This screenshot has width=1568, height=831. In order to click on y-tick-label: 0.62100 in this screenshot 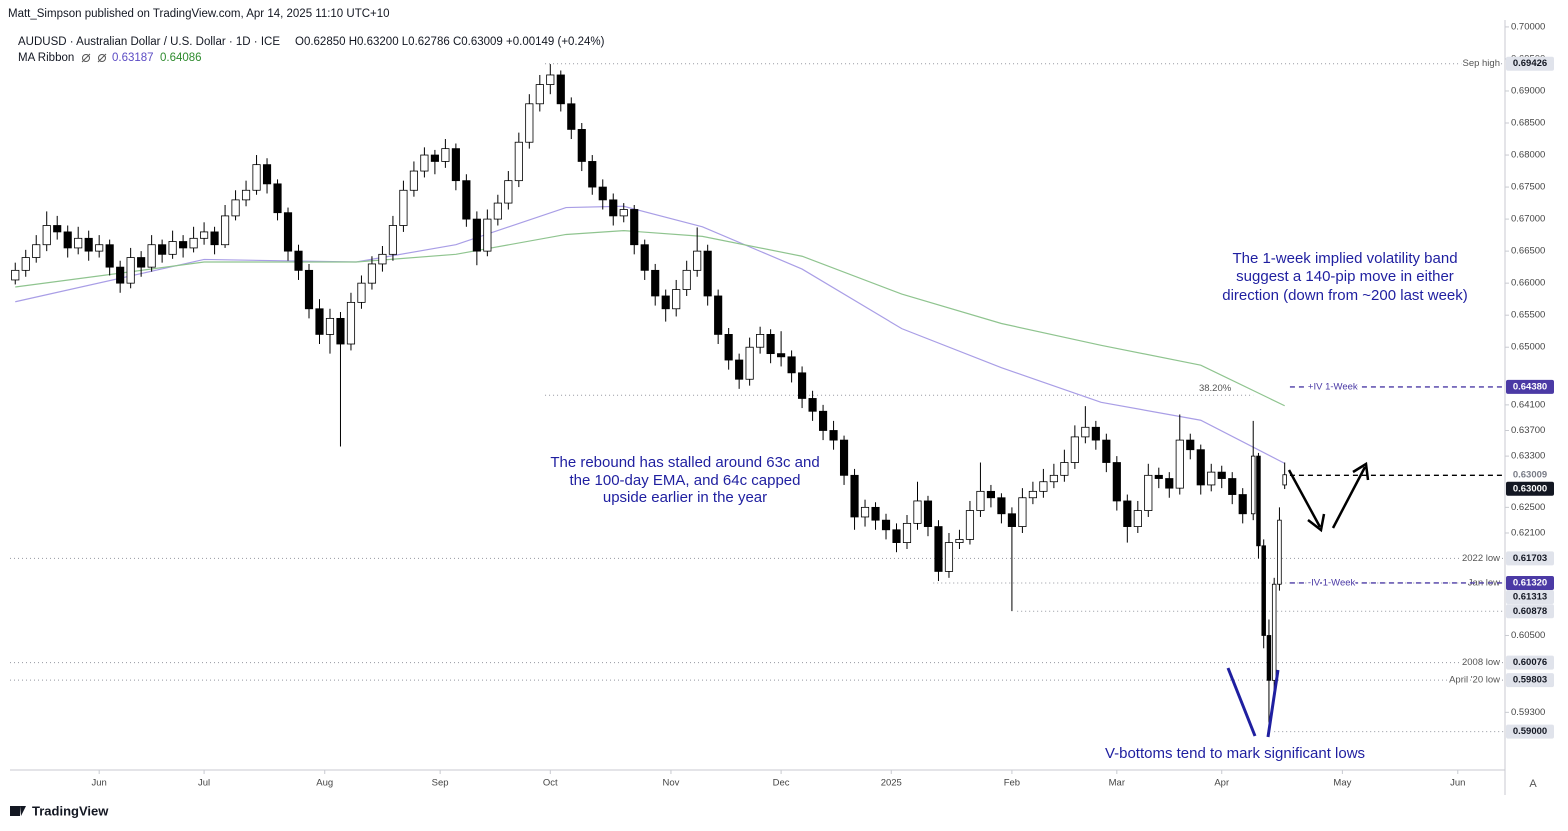, I will do `click(1528, 532)`.